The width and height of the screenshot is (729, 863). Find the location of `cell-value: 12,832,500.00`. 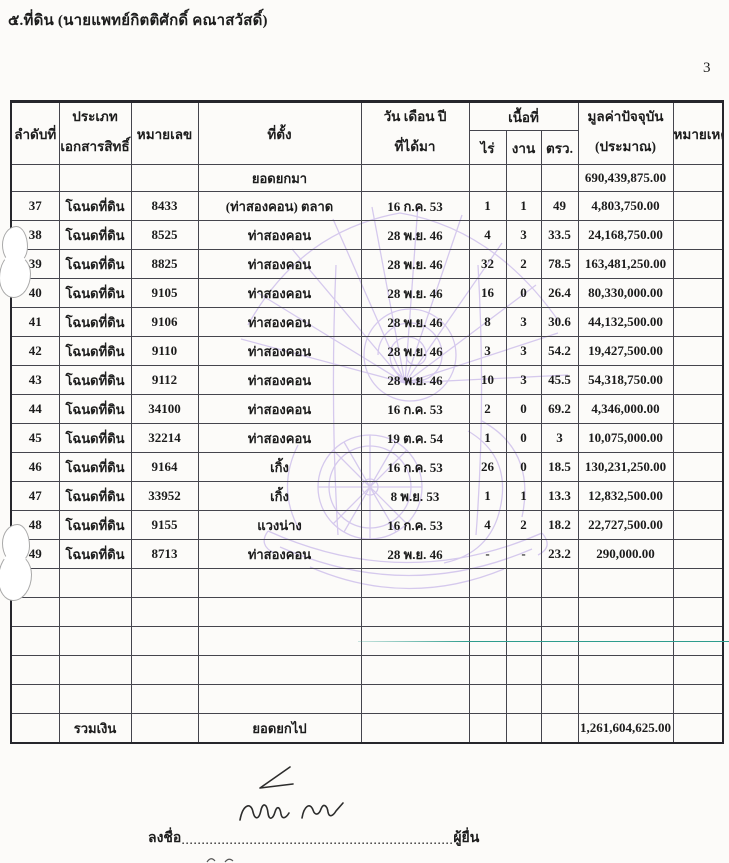

cell-value: 12,832,500.00 is located at coordinates (625, 496).